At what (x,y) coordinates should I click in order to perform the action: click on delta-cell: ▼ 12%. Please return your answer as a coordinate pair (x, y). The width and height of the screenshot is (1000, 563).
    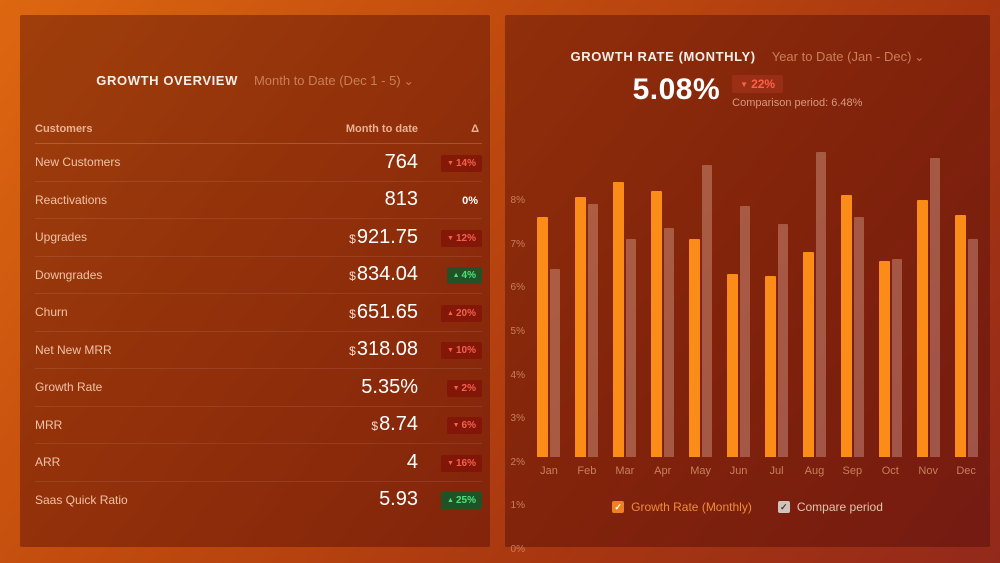
    Looking at the image, I should click on (450, 237).